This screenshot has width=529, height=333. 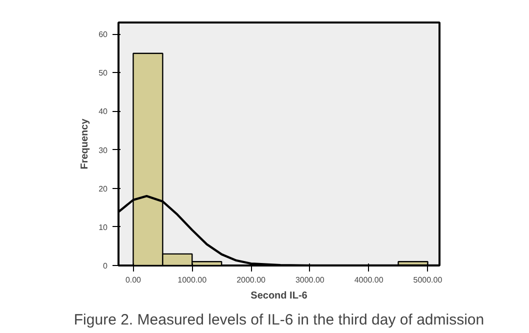 What do you see at coordinates (369, 280) in the screenshot?
I see `x-tick-label: 4000.00` at bounding box center [369, 280].